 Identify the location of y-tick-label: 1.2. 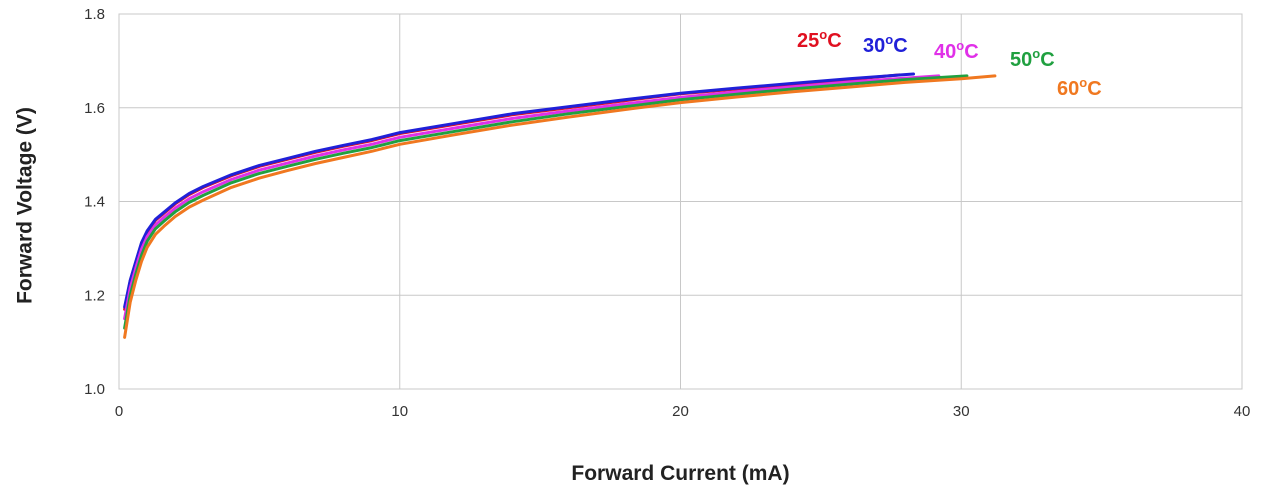
(94, 295).